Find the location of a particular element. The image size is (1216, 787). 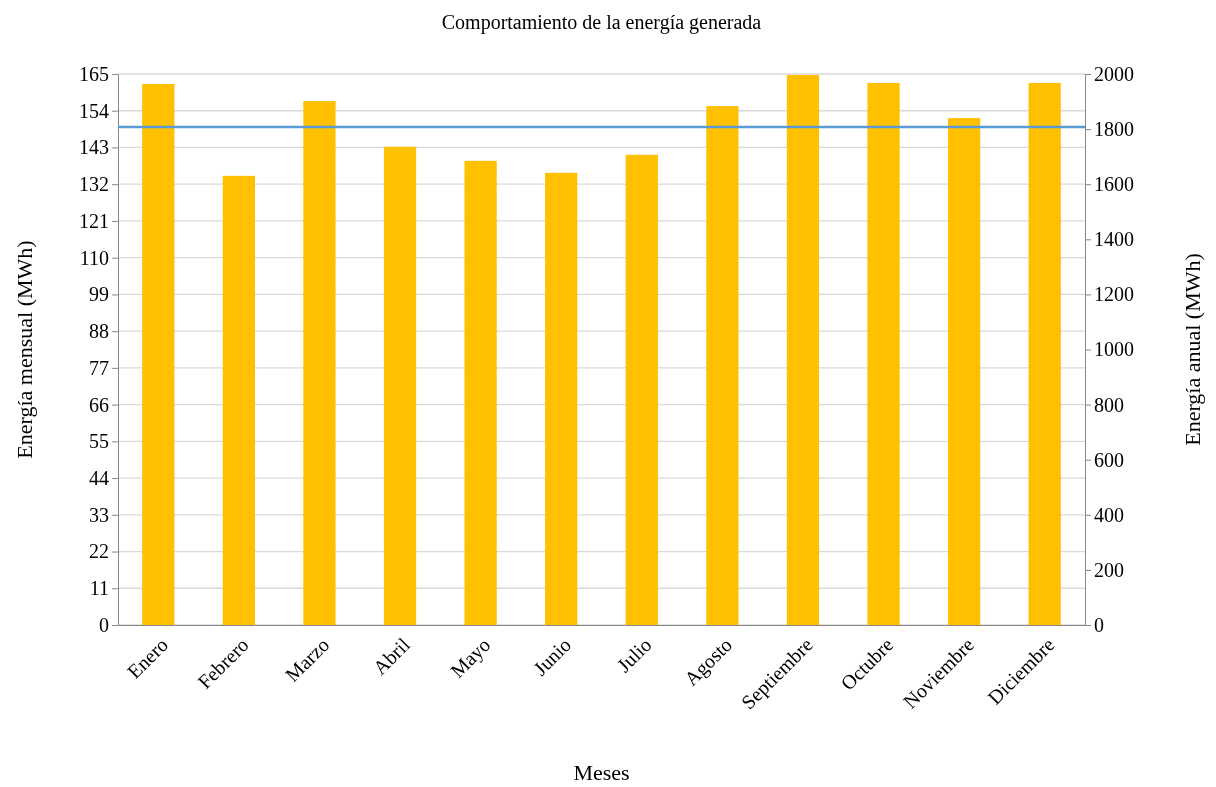

x-axis-title: Meses is located at coordinates (601, 772).